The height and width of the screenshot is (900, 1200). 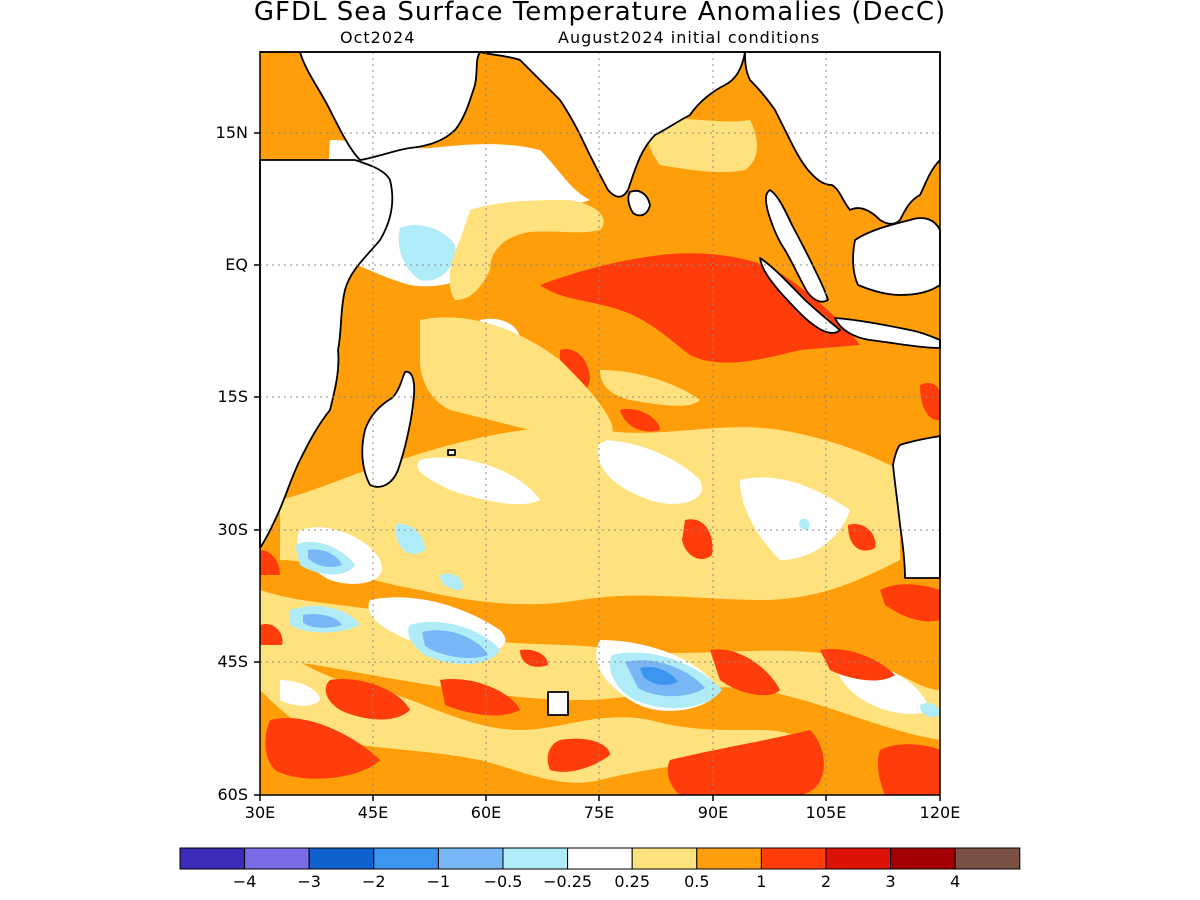 I want to click on colorbar, so click(x=600, y=858).